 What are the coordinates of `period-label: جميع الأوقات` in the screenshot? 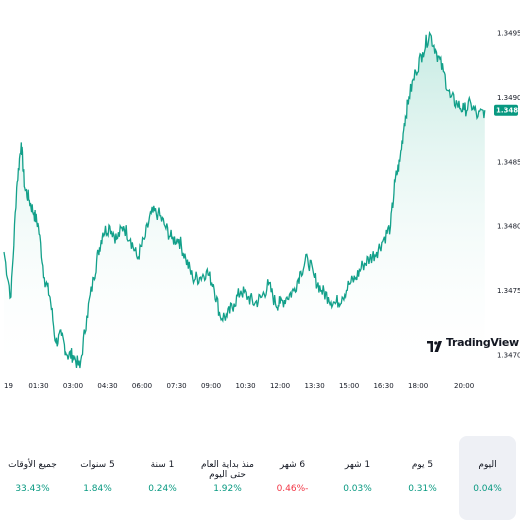 It's located at (32, 465).